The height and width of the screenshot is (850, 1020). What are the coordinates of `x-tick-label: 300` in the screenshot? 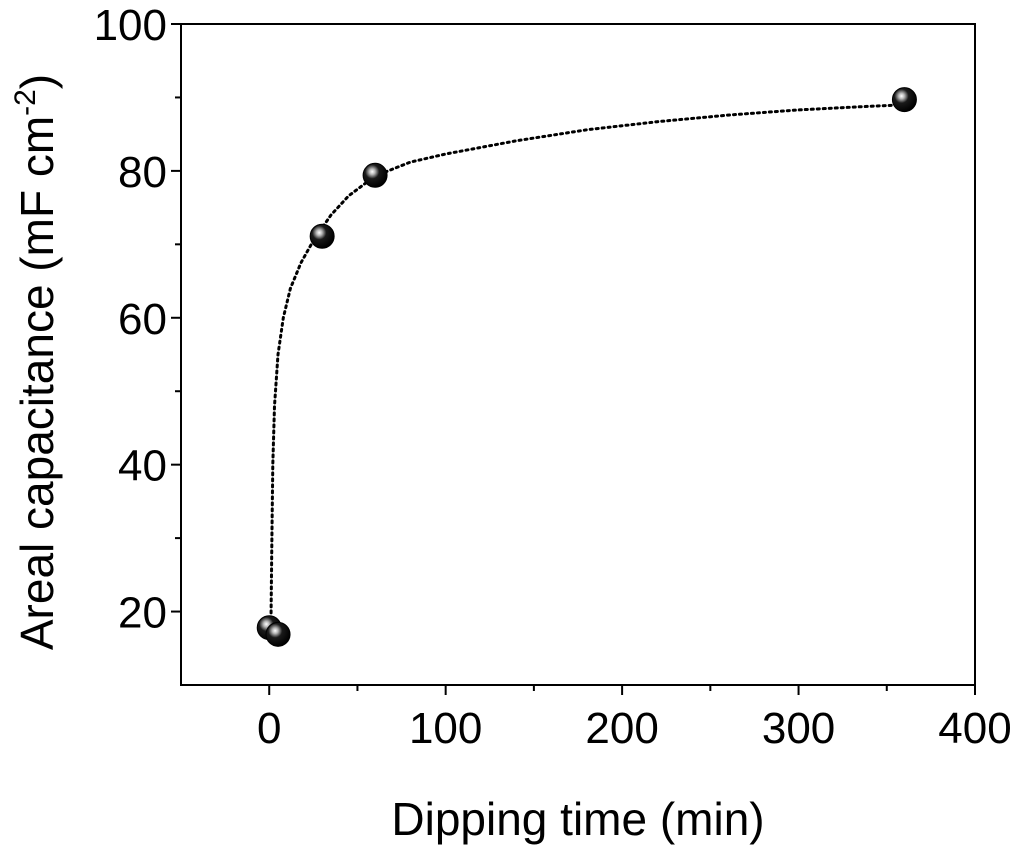 It's located at (798, 728).